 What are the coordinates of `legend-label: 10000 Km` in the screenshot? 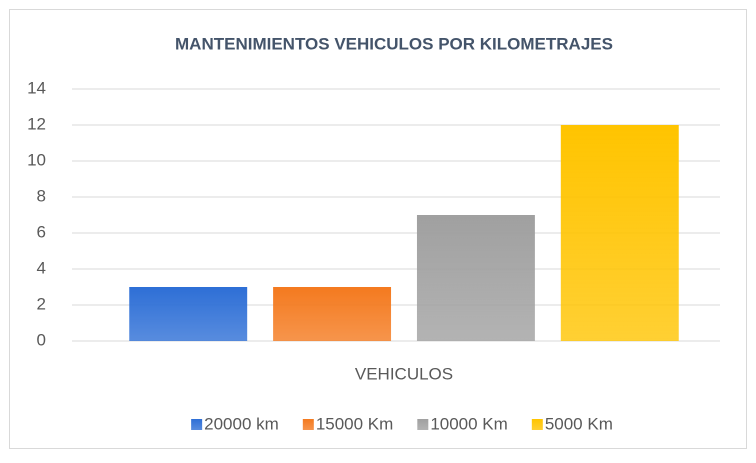 It's located at (469, 423).